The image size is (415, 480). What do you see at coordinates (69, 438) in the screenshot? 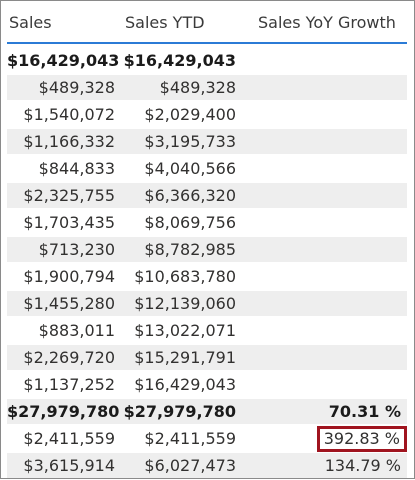
I see `cell-sales: $2,411,559` at bounding box center [69, 438].